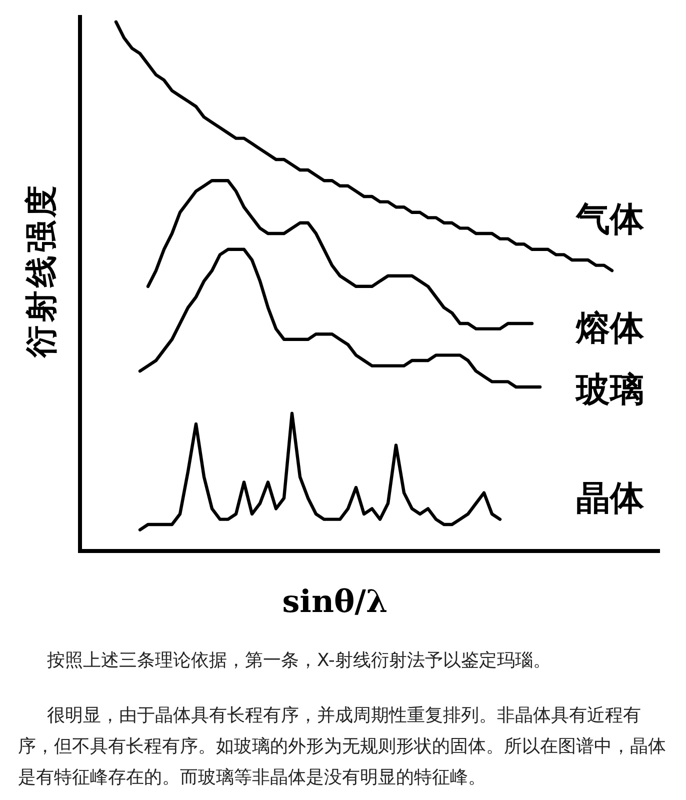  Describe the element at coordinates (342, 747) in the screenshot. I see `text: 很明显，由于晶体具有长程有序，并成周期性重复排列。非晶体具有近程有序，但不具有长程有序。如玻璃的外形为无规则形状的固体。所以在图谱中，晶体是有特征峰存在的。而玻璃等非晶体是没有明显的特征峰。` at that location.